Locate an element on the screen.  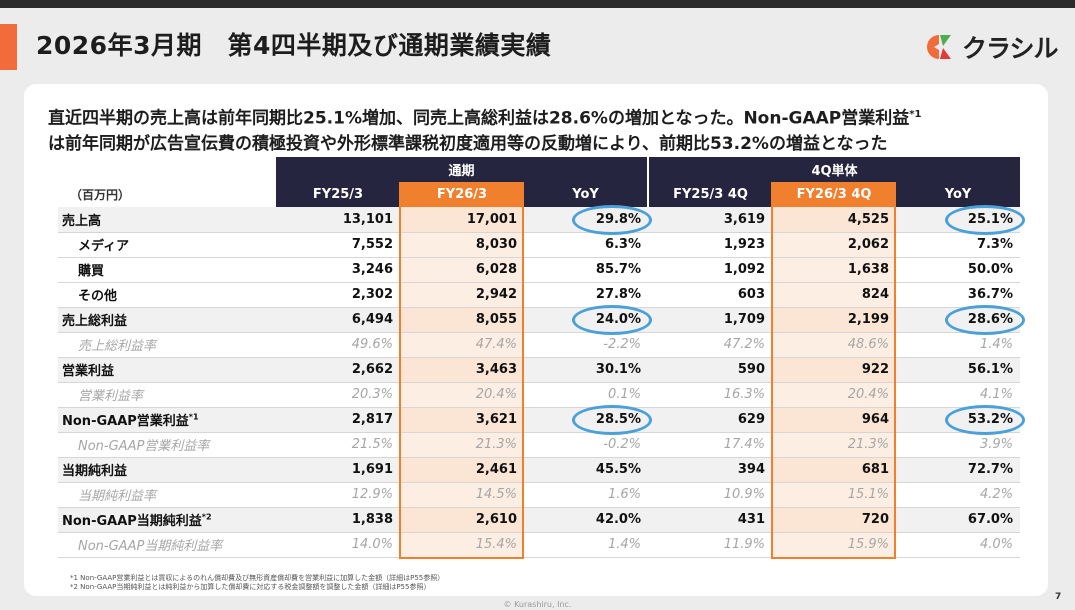
column-header: FY26/3 is located at coordinates (462, 194).